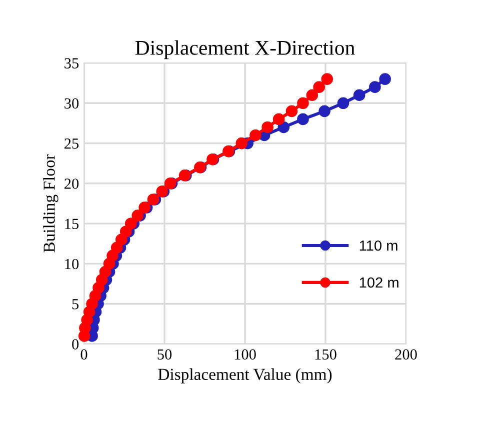 This screenshot has width=486, height=427. What do you see at coordinates (406, 354) in the screenshot?
I see `x-tick-label: 200` at bounding box center [406, 354].